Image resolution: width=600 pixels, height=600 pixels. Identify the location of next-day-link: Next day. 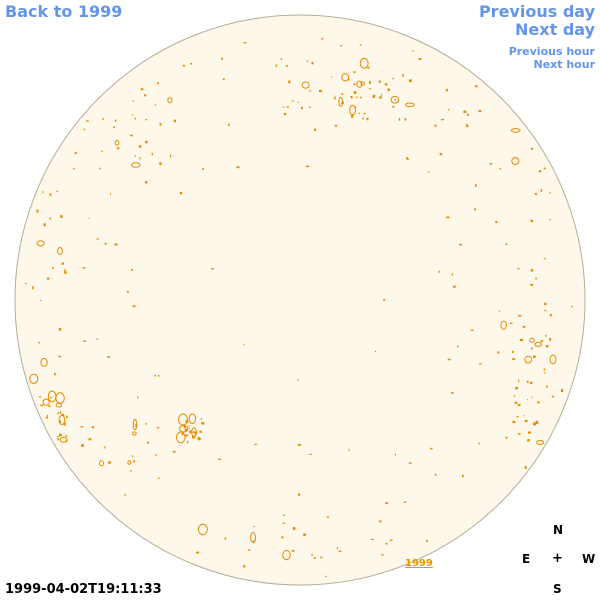
(555, 29).